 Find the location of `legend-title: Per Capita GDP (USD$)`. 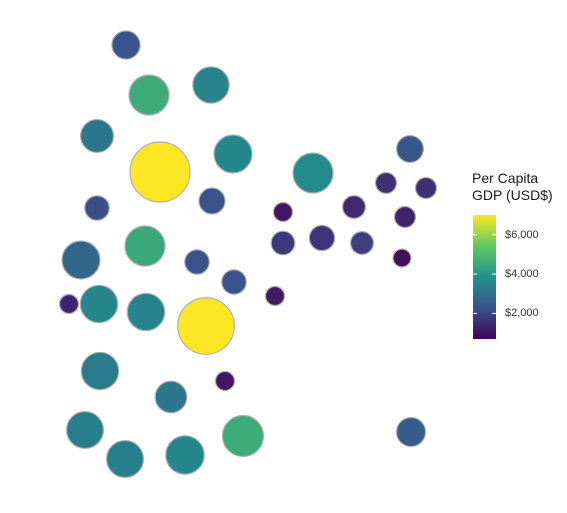

legend-title: Per Capita GDP (USD$) is located at coordinates (512, 187).